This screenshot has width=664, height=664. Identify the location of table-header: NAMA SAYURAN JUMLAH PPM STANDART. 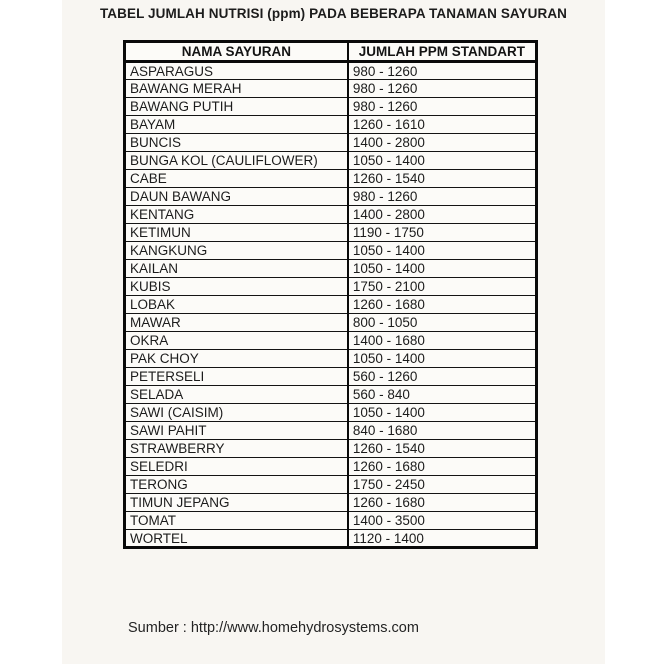
(330, 52).